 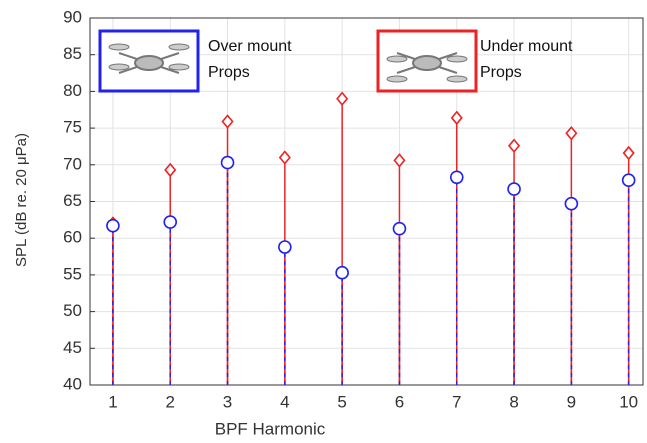 I want to click on y-tick-label: 55, so click(x=72, y=273).